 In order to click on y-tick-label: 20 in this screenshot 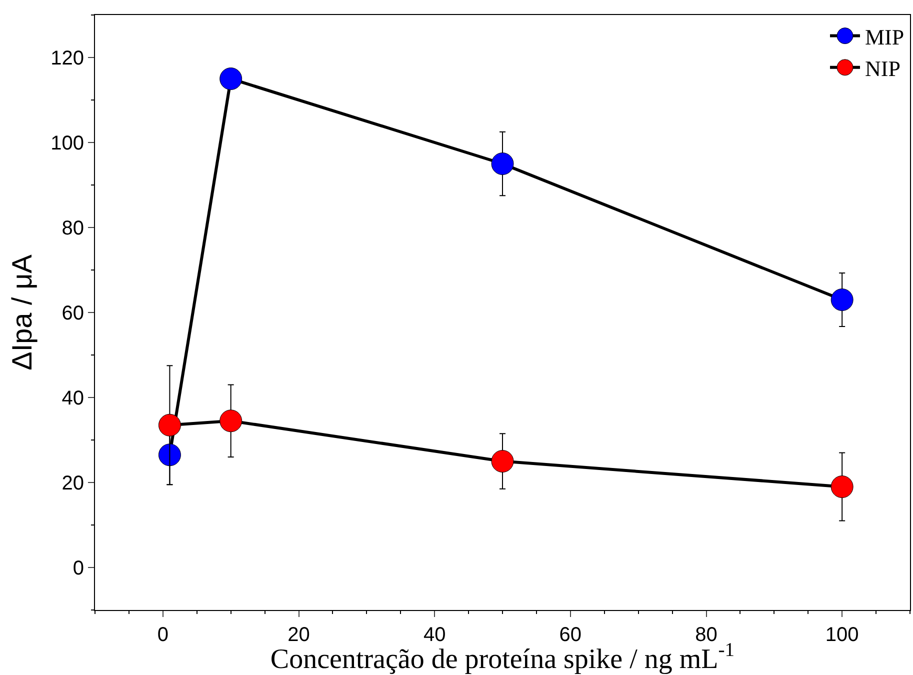, I will do `click(73, 483)`.